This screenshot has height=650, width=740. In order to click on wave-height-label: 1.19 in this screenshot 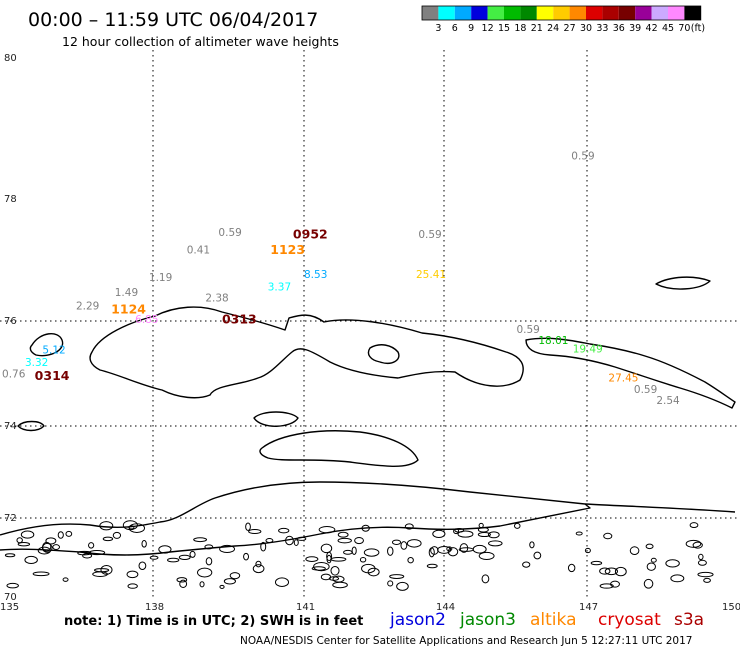, I will do `click(160, 278)`.